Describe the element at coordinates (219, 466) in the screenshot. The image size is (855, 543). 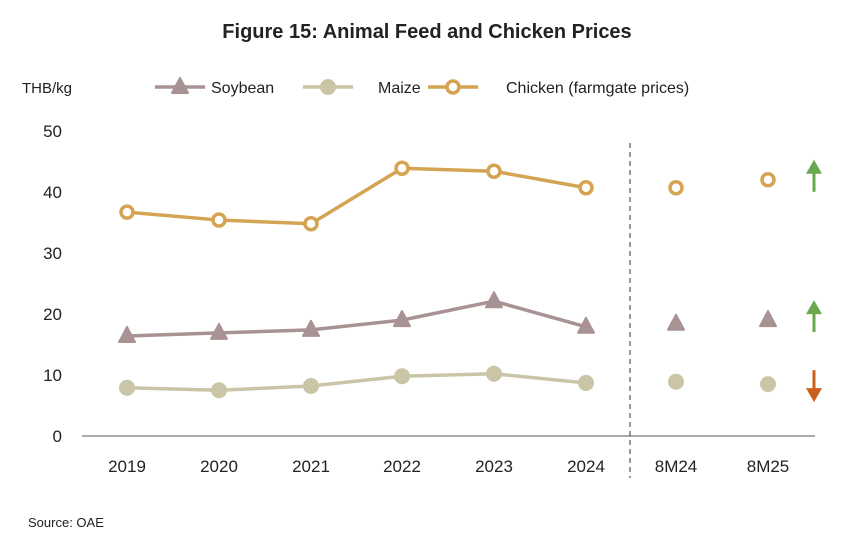
I see `x-tick-label: 2020` at that location.